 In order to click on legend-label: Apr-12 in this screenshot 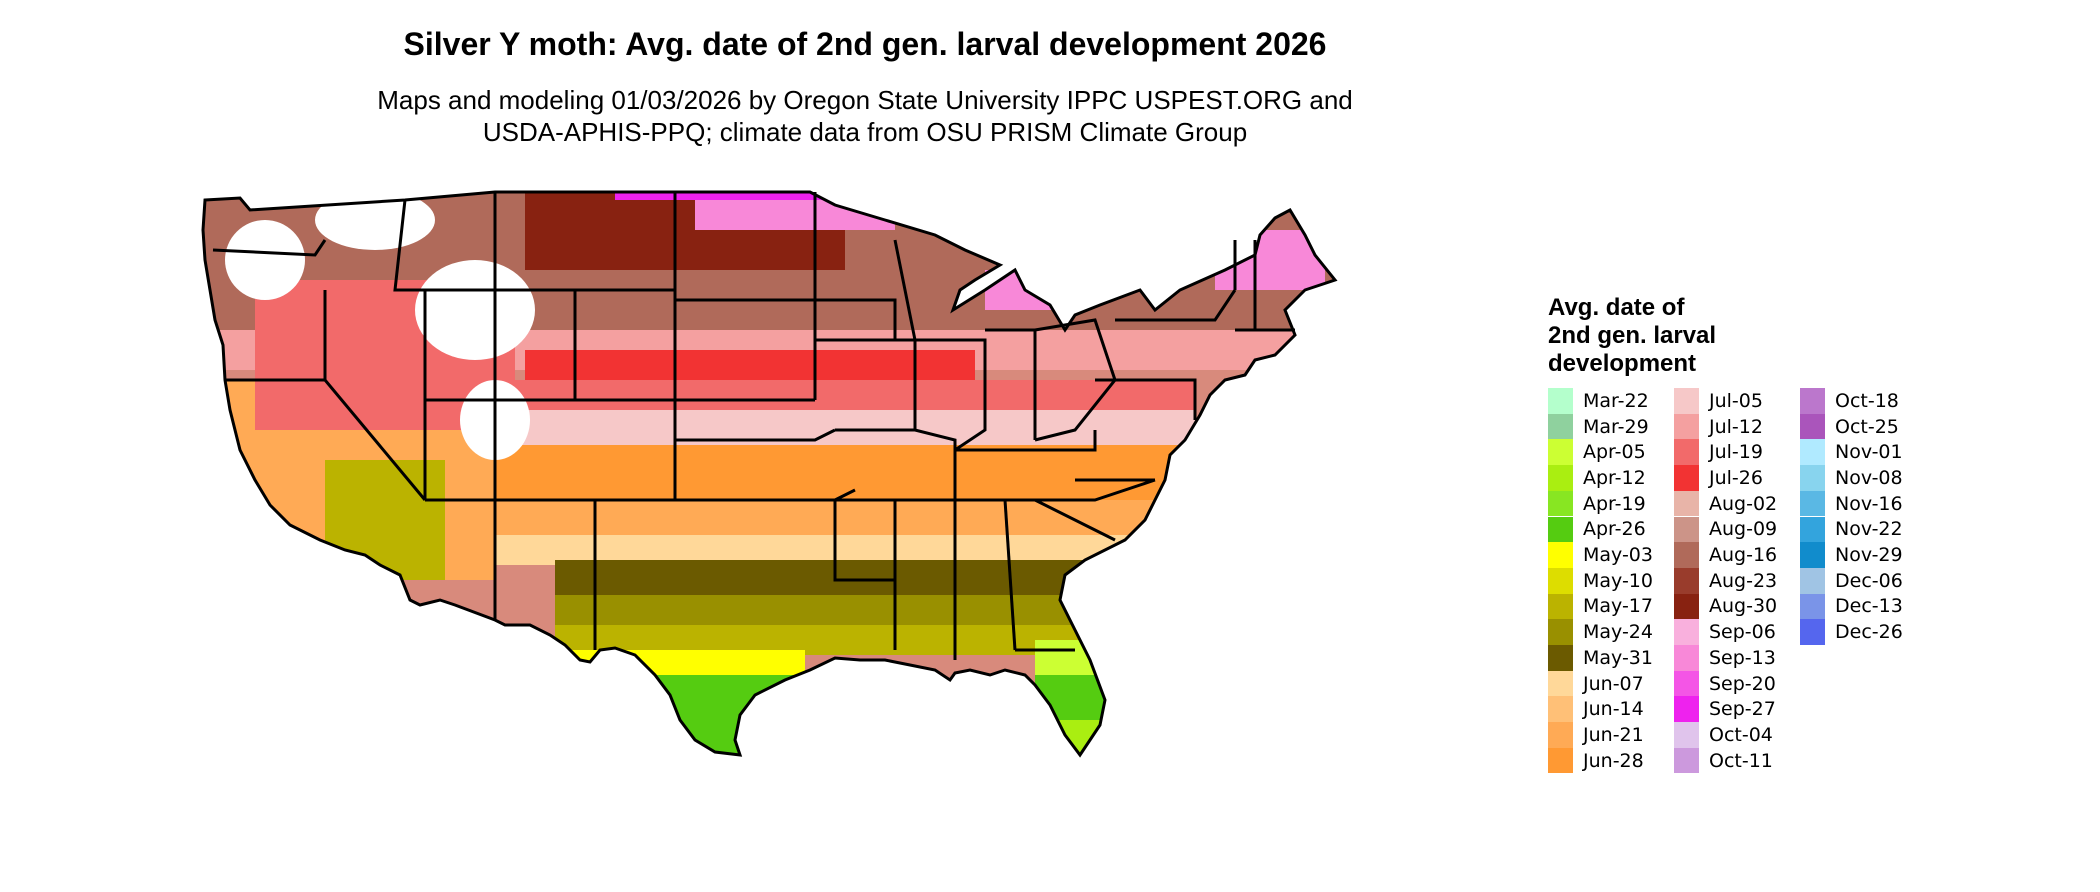, I will do `click(1614, 477)`.